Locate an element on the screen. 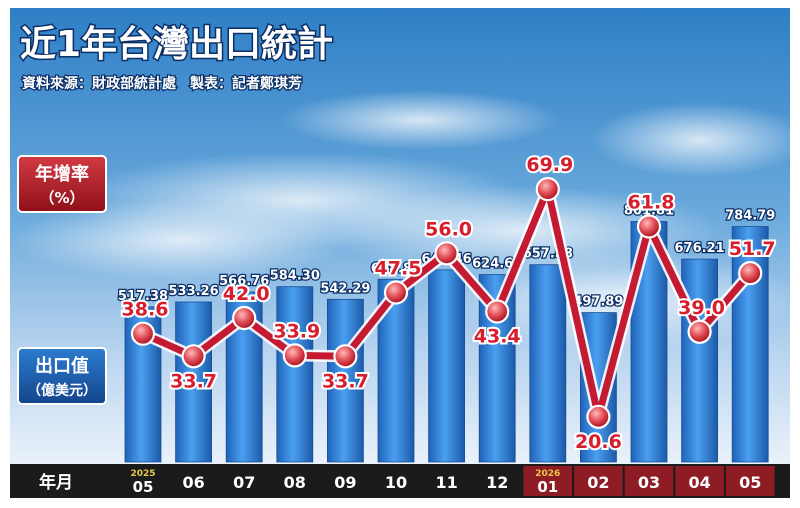 Image resolution: width=800 pixels, height=508 pixels. x-axis-tick-label: 10 is located at coordinates (396, 482).